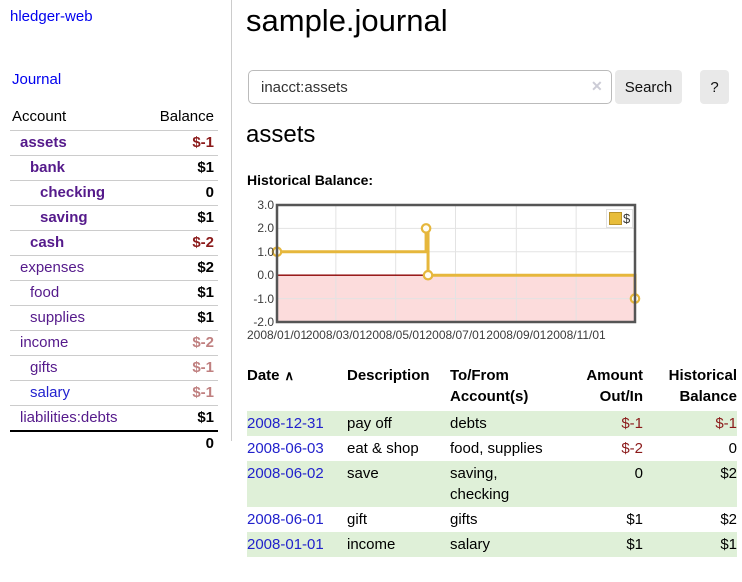  What do you see at coordinates (180, 193) in the screenshot?
I see `account-balance: 0` at bounding box center [180, 193].